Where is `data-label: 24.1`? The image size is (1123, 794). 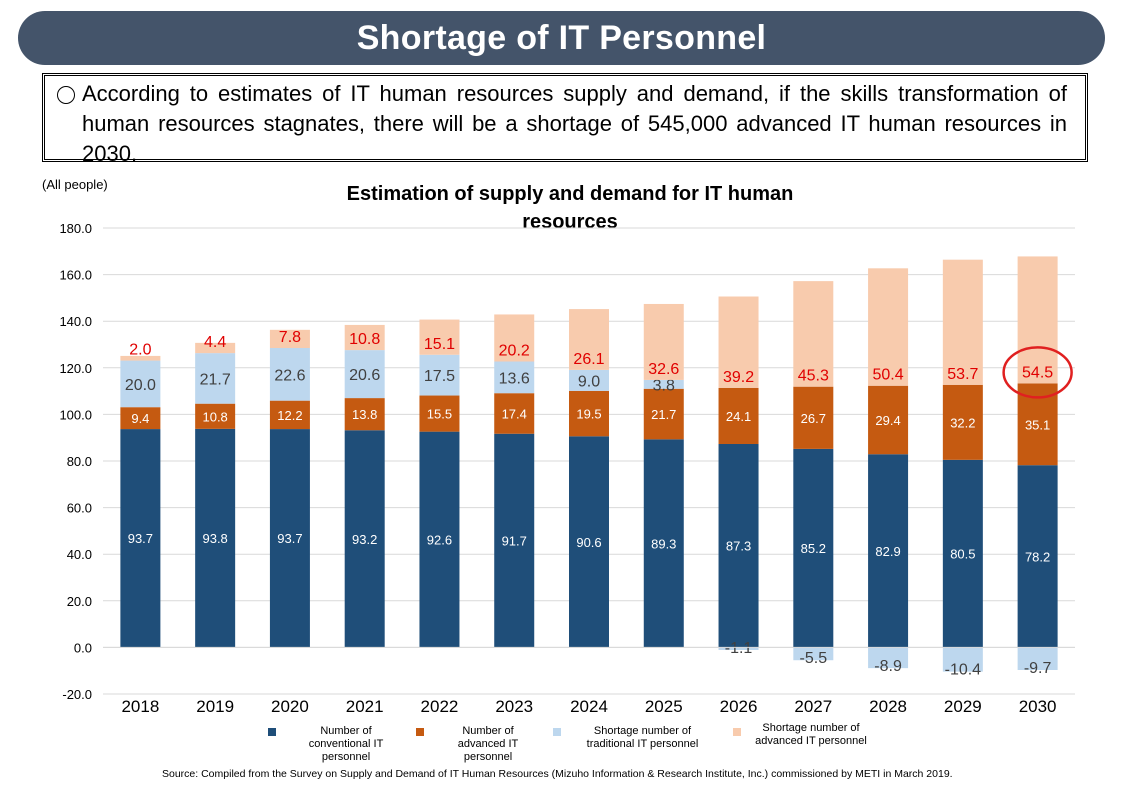
data-label: 24.1 is located at coordinates (738, 416).